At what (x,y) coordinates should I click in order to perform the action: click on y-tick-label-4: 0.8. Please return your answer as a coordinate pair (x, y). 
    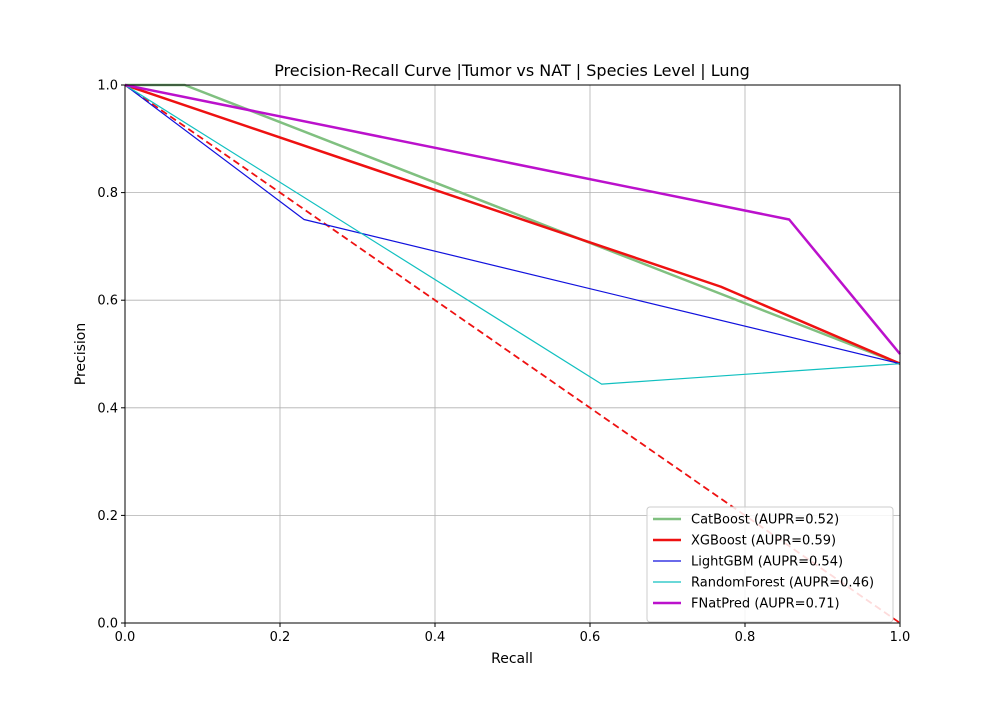
    Looking at the image, I should click on (107, 193).